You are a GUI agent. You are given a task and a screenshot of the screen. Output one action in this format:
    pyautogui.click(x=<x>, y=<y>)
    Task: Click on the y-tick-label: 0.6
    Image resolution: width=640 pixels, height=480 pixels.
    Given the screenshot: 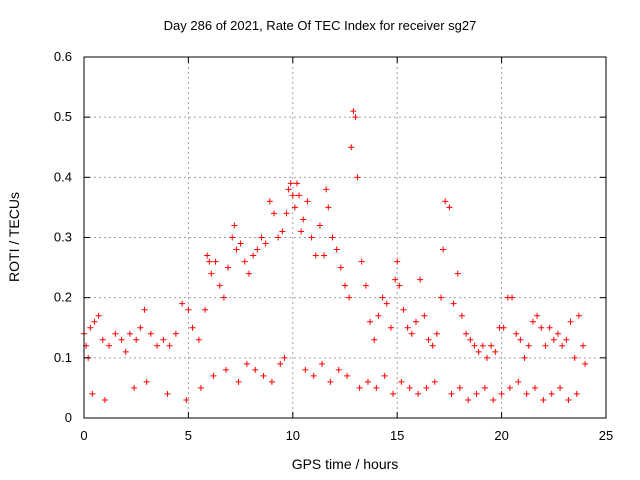 What is the action you would take?
    pyautogui.click(x=63, y=56)
    